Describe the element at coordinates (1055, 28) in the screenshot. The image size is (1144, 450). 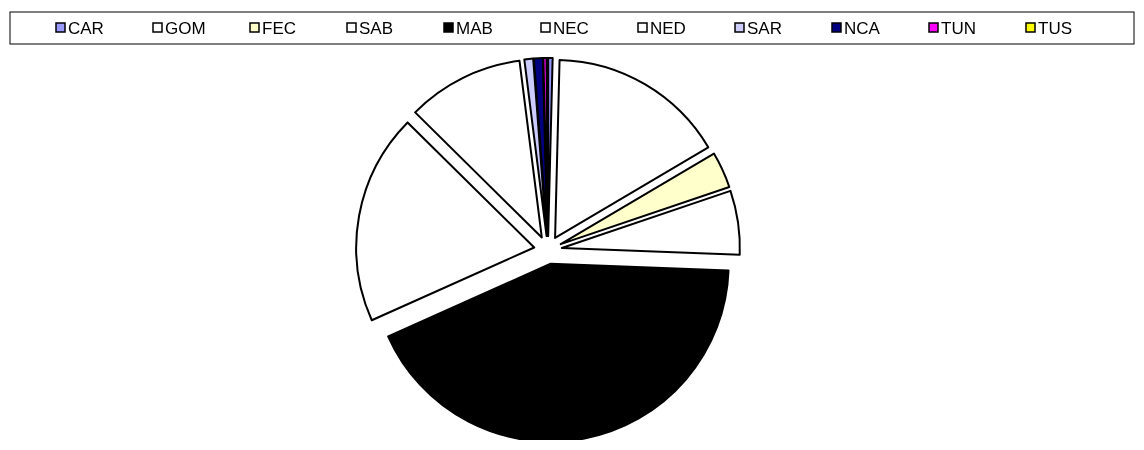
I see `legend-label: TUS` at that location.